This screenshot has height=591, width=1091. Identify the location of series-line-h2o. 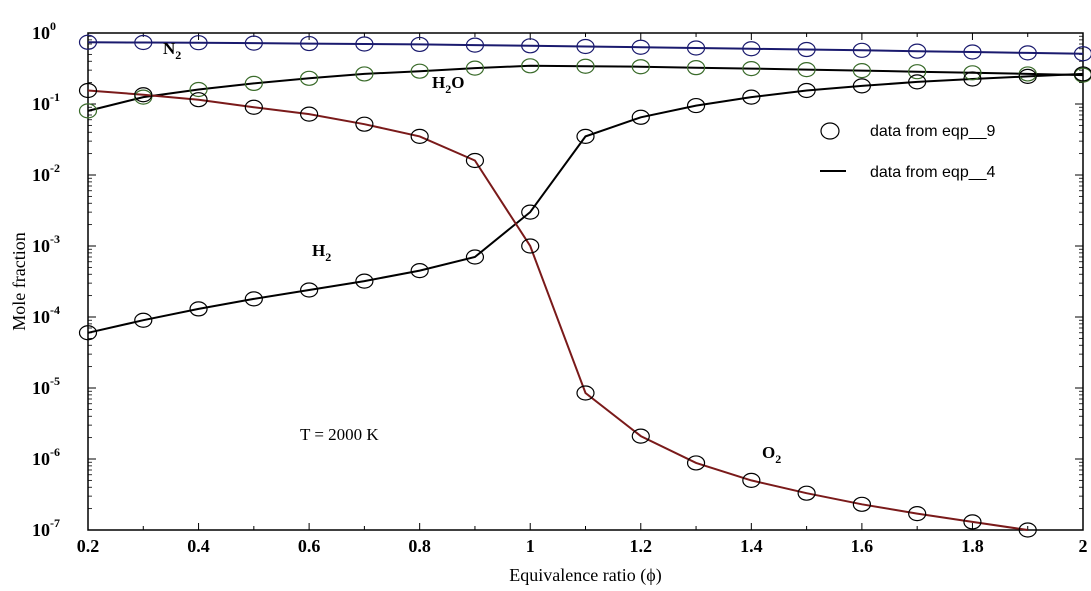
(585, 88).